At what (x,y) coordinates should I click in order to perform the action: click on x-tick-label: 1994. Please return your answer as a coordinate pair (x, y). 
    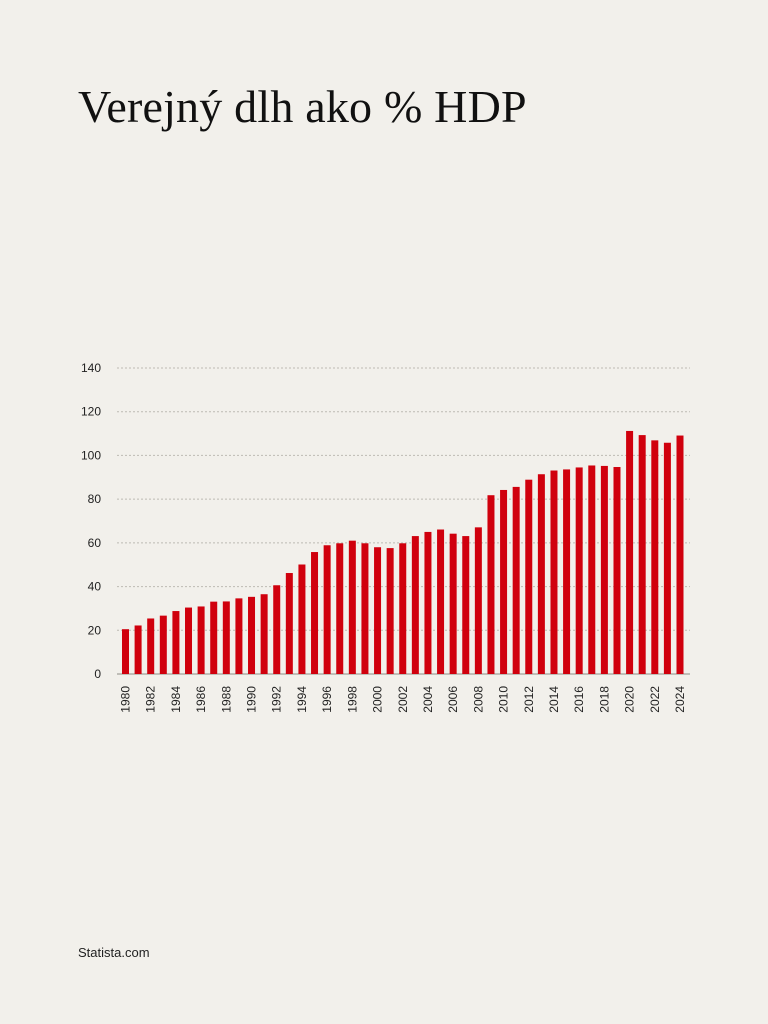
    Looking at the image, I should click on (302, 699).